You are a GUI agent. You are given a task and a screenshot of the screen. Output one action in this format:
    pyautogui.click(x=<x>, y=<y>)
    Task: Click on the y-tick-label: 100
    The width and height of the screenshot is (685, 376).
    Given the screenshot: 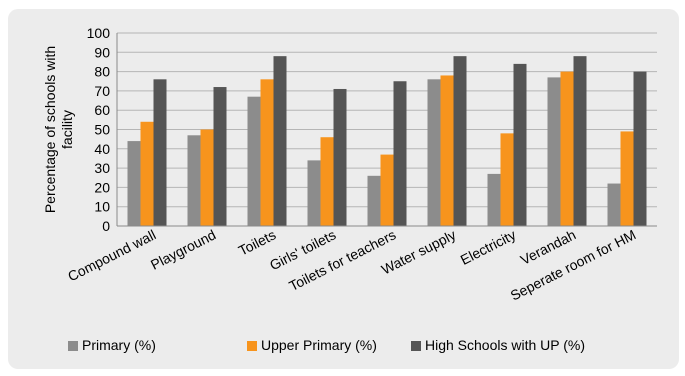 What is the action you would take?
    pyautogui.click(x=99, y=33)
    